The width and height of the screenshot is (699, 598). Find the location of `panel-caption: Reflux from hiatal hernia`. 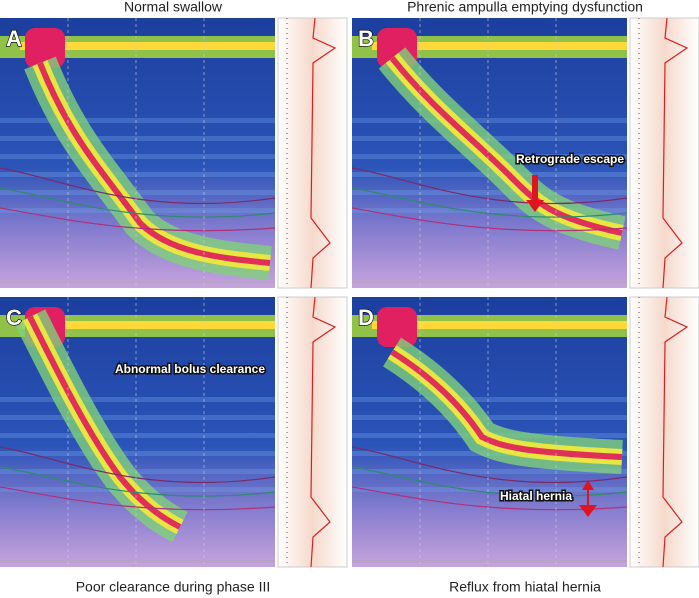

panel-caption: Reflux from hiatal hernia is located at coordinates (525, 587).